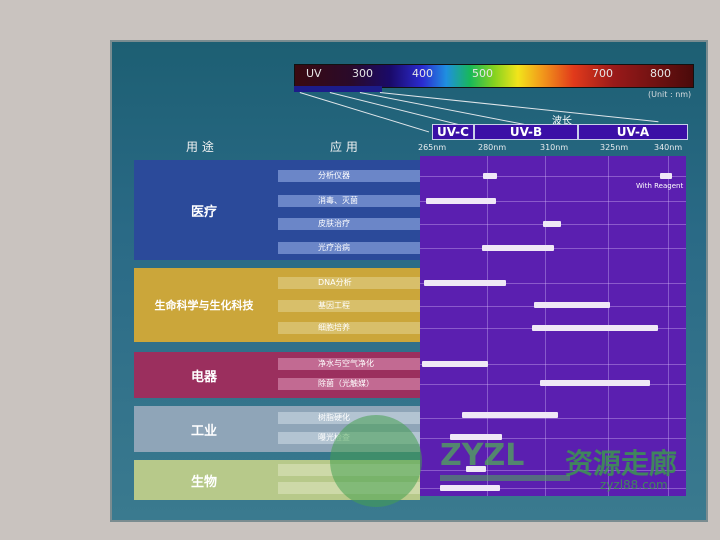 Image resolution: width=720 pixels, height=540 pixels. Describe the element at coordinates (349, 201) in the screenshot. I see `app-row: 消毒、灭菌` at that location.